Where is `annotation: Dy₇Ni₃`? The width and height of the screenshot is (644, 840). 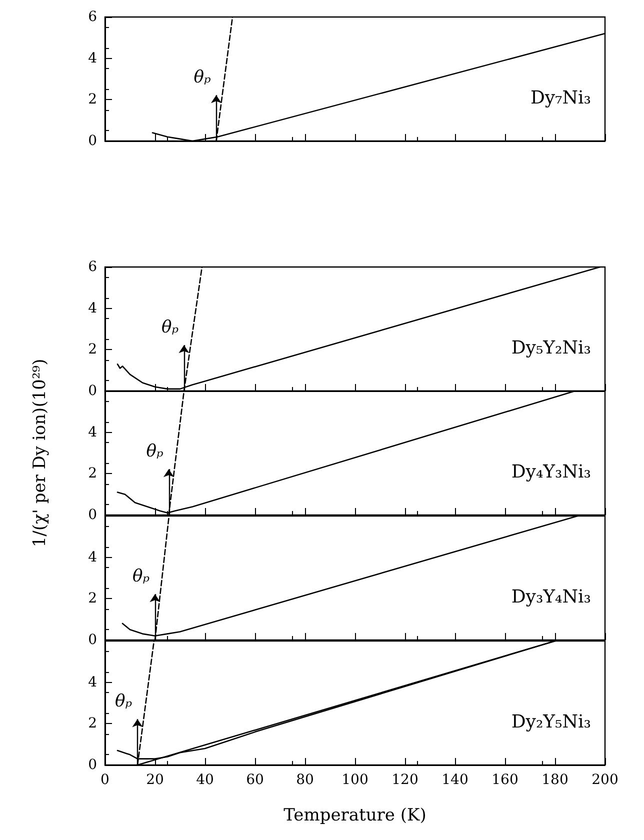
annotation: Dy₇Ni₃ is located at coordinates (561, 97).